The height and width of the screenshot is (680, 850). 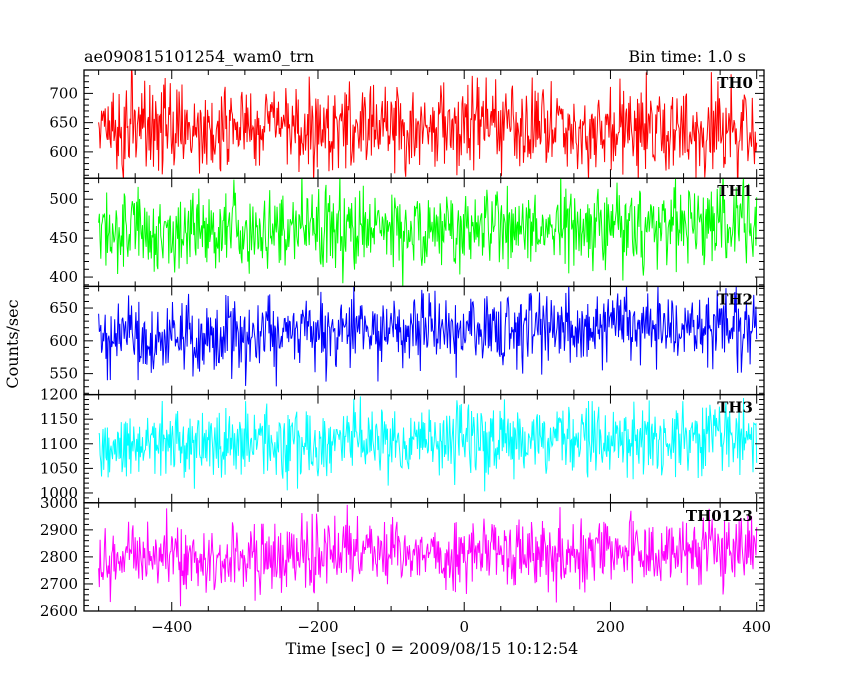 What do you see at coordinates (63, 93) in the screenshot?
I see `y-tick-label: 700` at bounding box center [63, 93].